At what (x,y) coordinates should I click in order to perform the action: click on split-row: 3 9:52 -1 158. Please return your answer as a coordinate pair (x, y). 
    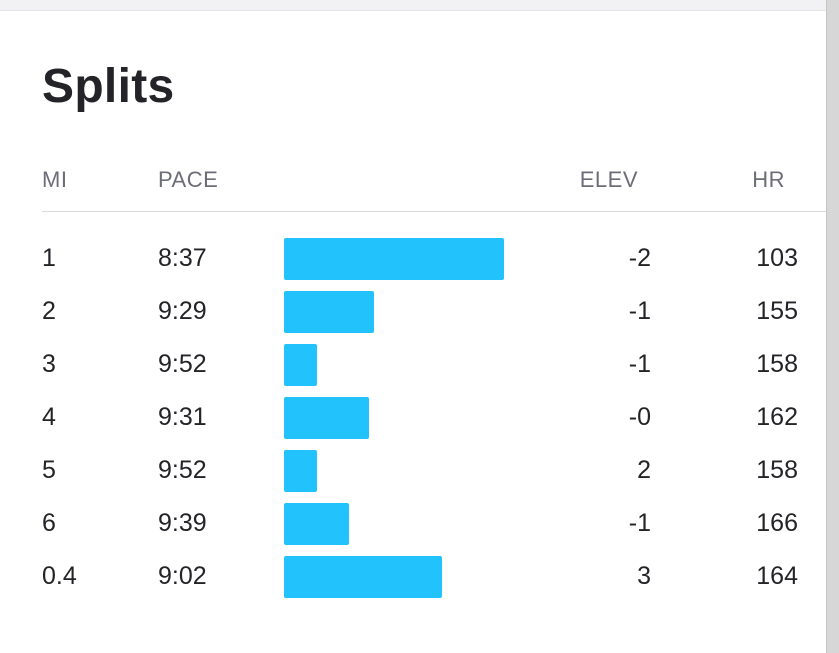
    Looking at the image, I should click on (413, 364).